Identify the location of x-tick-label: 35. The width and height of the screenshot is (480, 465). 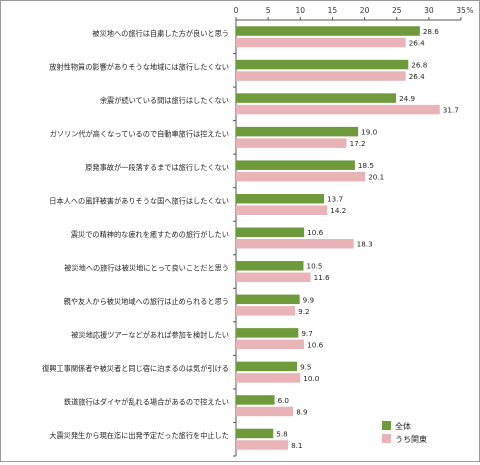
(461, 10).